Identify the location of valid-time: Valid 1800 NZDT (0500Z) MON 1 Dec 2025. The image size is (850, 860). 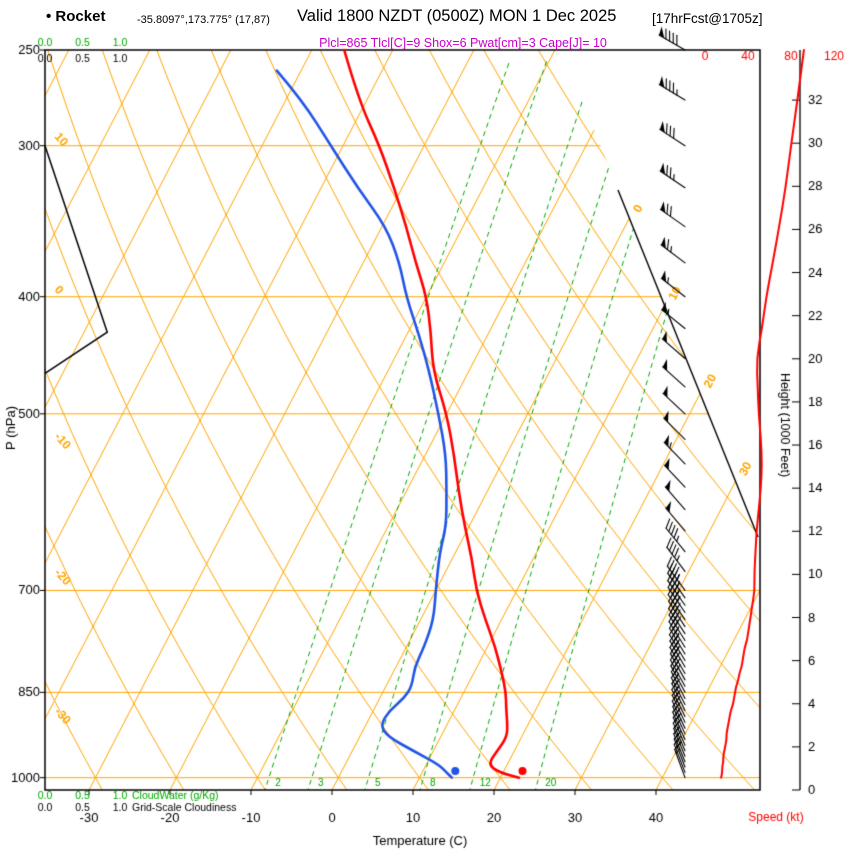
(457, 16).